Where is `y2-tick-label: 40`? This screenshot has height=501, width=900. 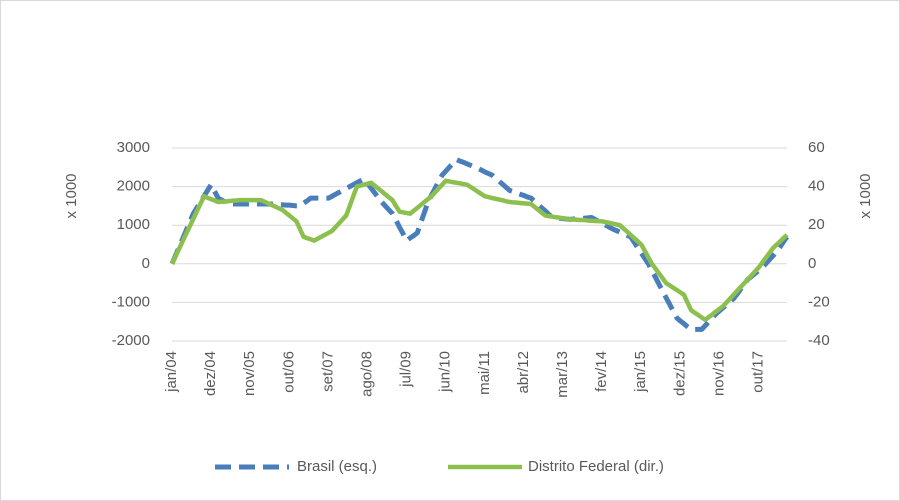 y2-tick-label: 40 is located at coordinates (816, 186).